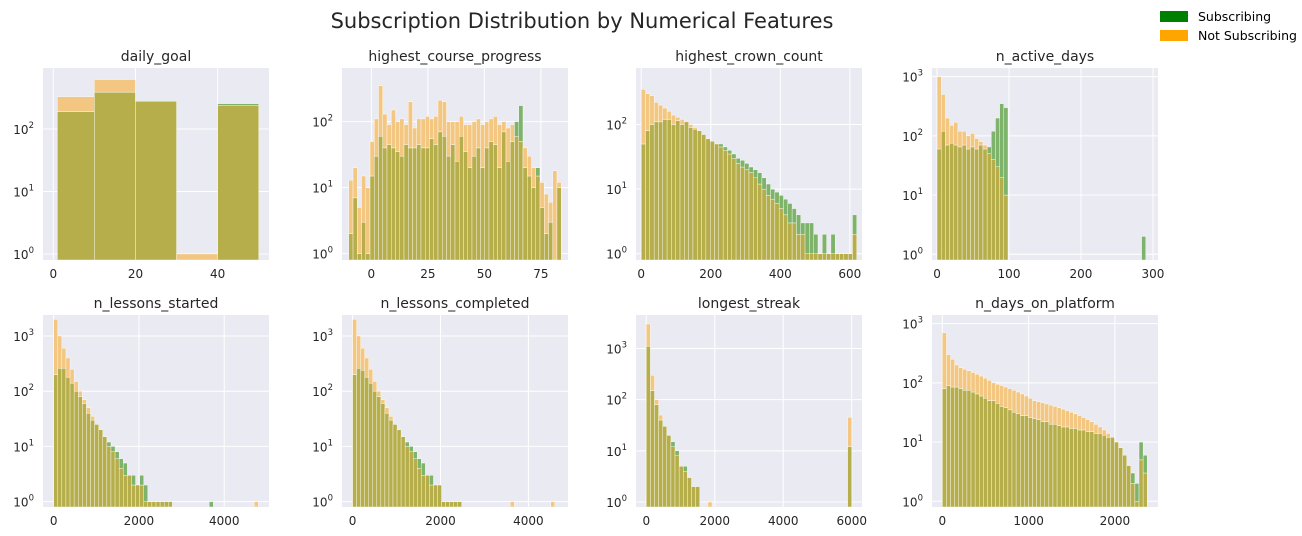 The image size is (1302, 536). What do you see at coordinates (454, 57) in the screenshot?
I see `panel-title: highest_course_progress` at bounding box center [454, 57].